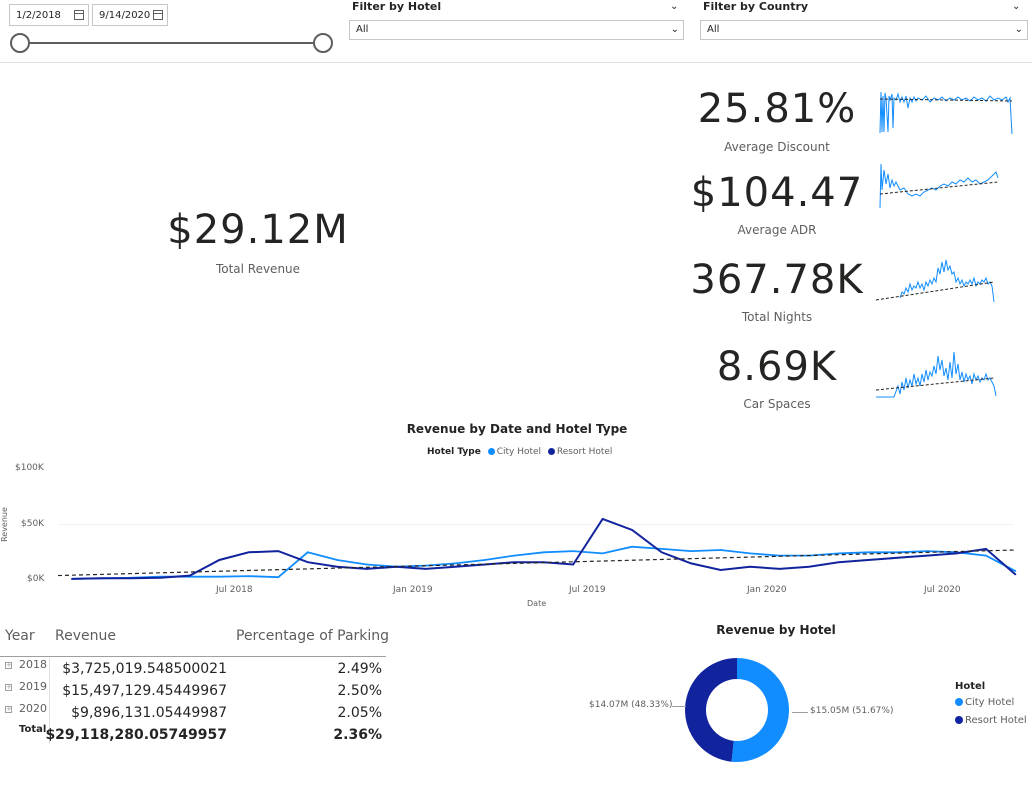  I want to click on x-tick-label: Jul 2019, so click(587, 590).